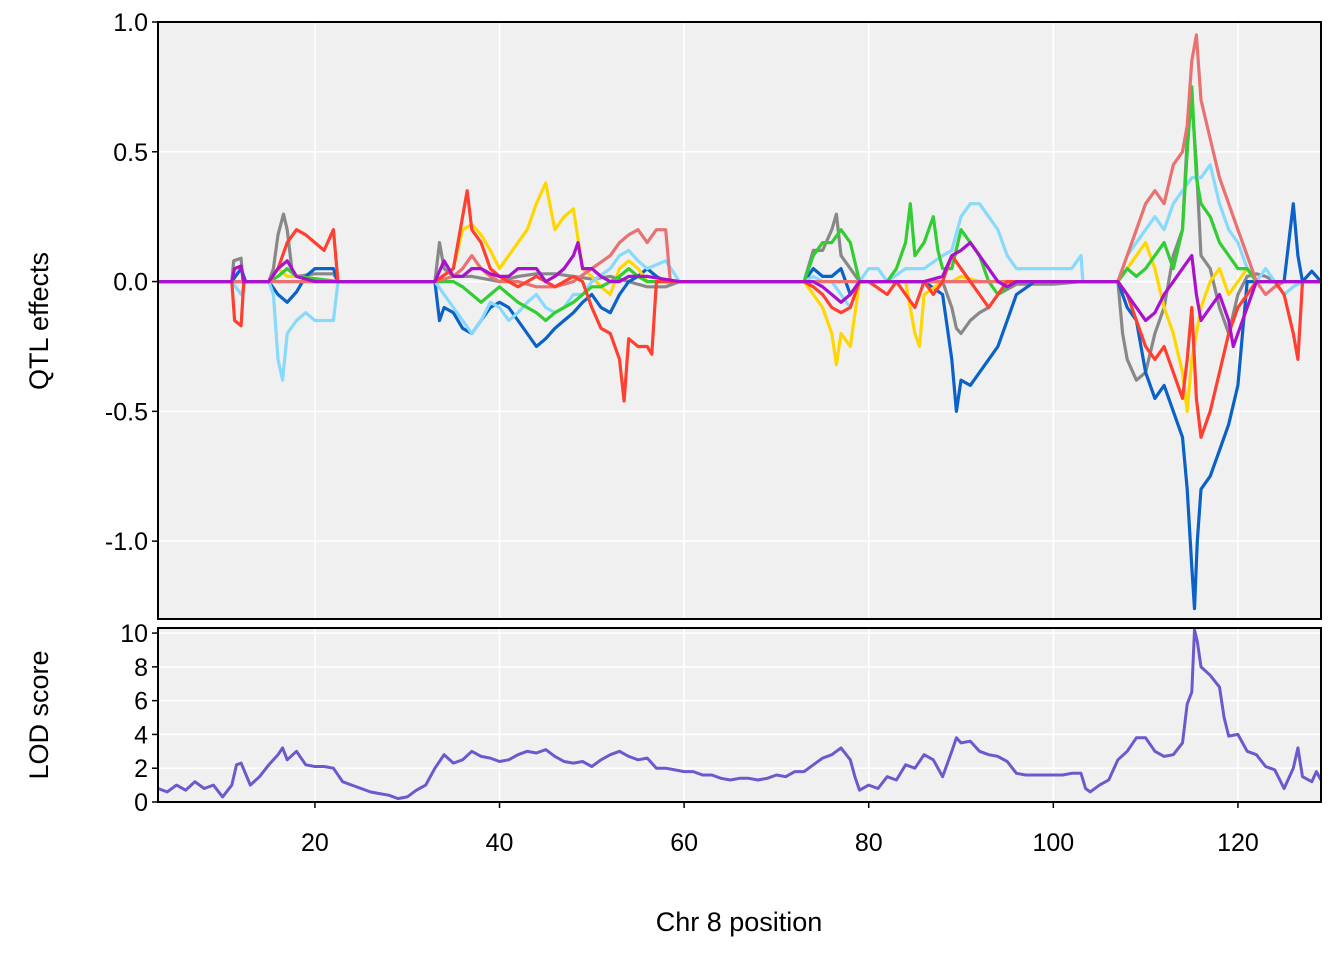 Image resolution: width=1344 pixels, height=960 pixels. What do you see at coordinates (141, 702) in the screenshot?
I see `lod-ytick-label: 6` at bounding box center [141, 702].